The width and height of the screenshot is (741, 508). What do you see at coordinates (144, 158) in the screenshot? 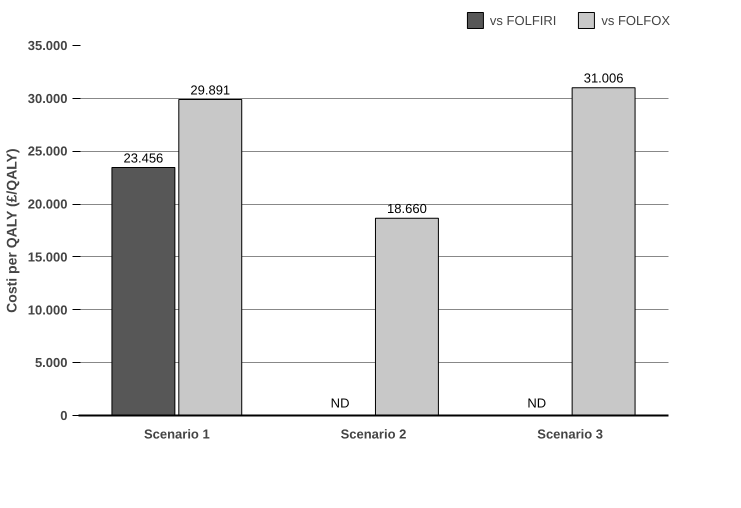
I see `data-label: 23.456` at bounding box center [144, 158].